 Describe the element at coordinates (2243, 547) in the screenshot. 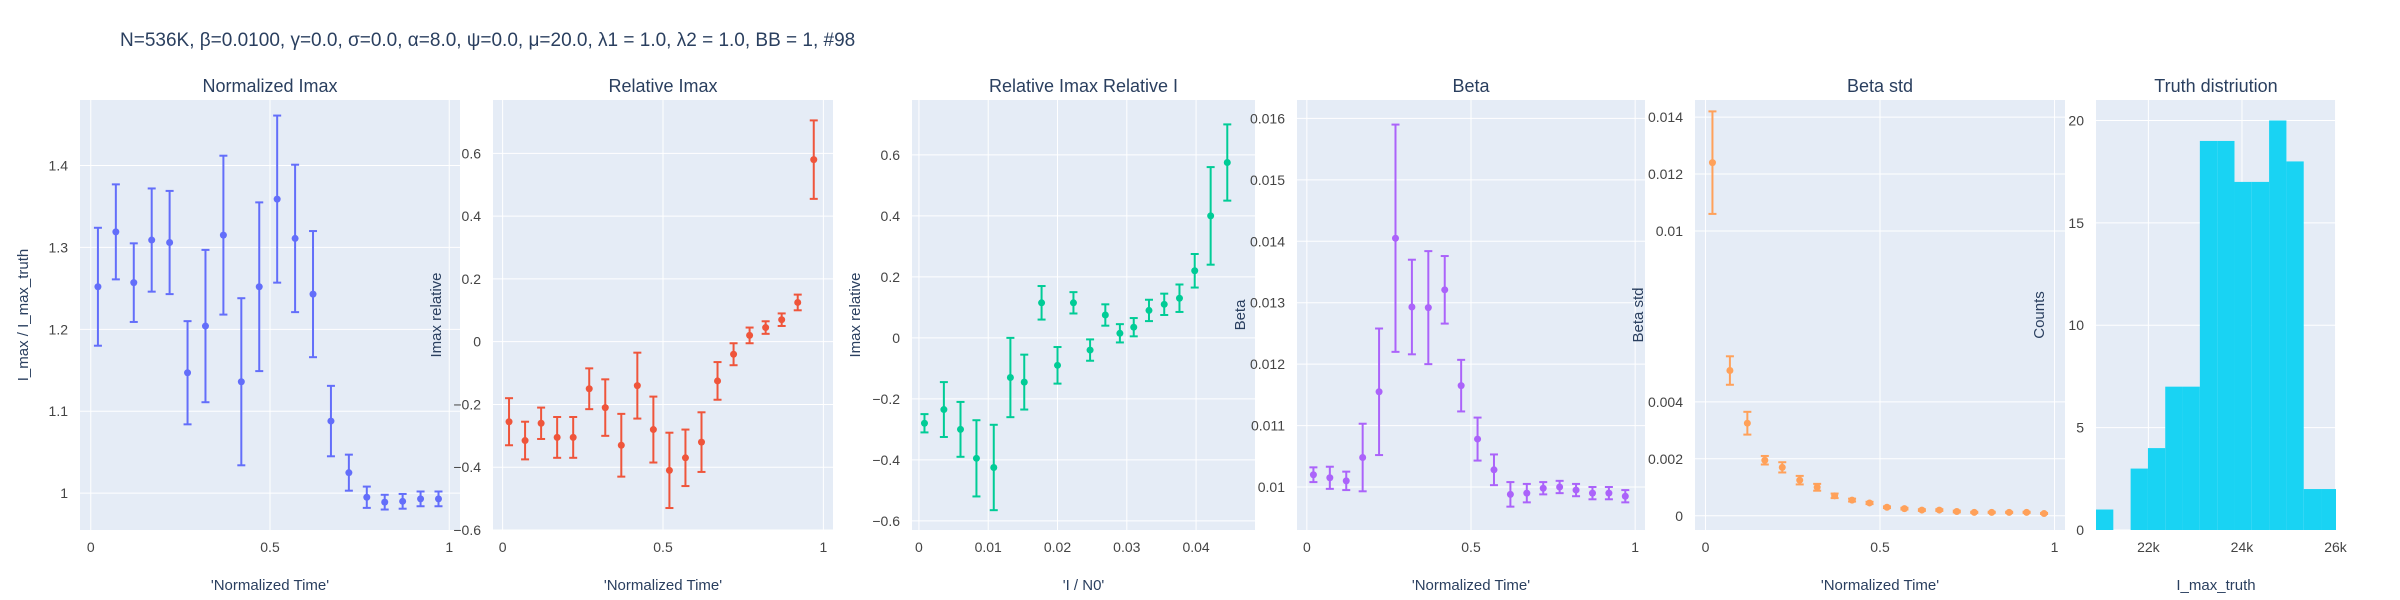

I see `x-tick-label: 24k` at that location.